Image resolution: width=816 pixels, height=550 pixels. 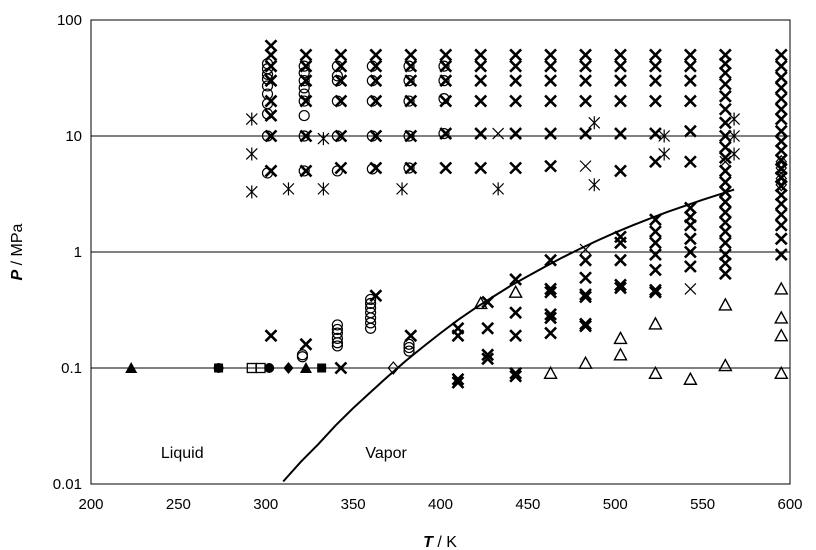 I want to click on x-axis-ticks: 200 250 300 350 400 450 500 550 600, so click(x=440, y=504).